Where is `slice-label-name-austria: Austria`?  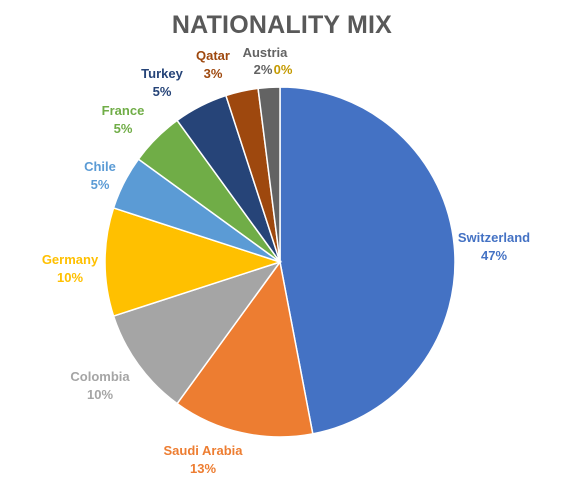 slice-label-name-austria: Austria is located at coordinates (266, 52).